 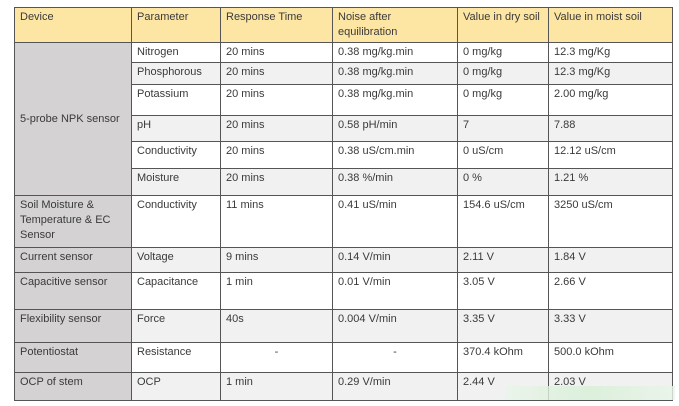 What do you see at coordinates (395, 291) in the screenshot?
I see `noise-cell: 0.01 V/min` at bounding box center [395, 291].